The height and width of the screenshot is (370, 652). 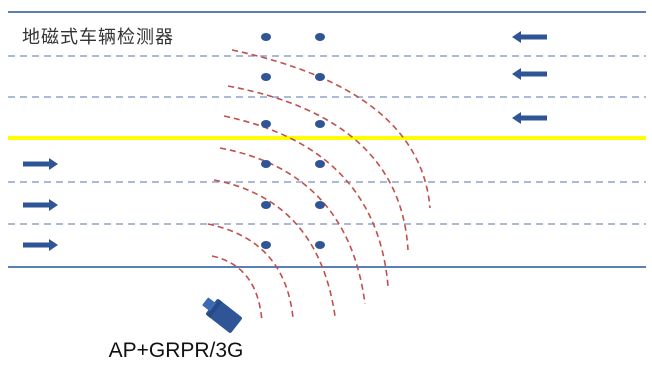 I want to click on access-point-label: AP+GRPR/3G, so click(x=176, y=350).